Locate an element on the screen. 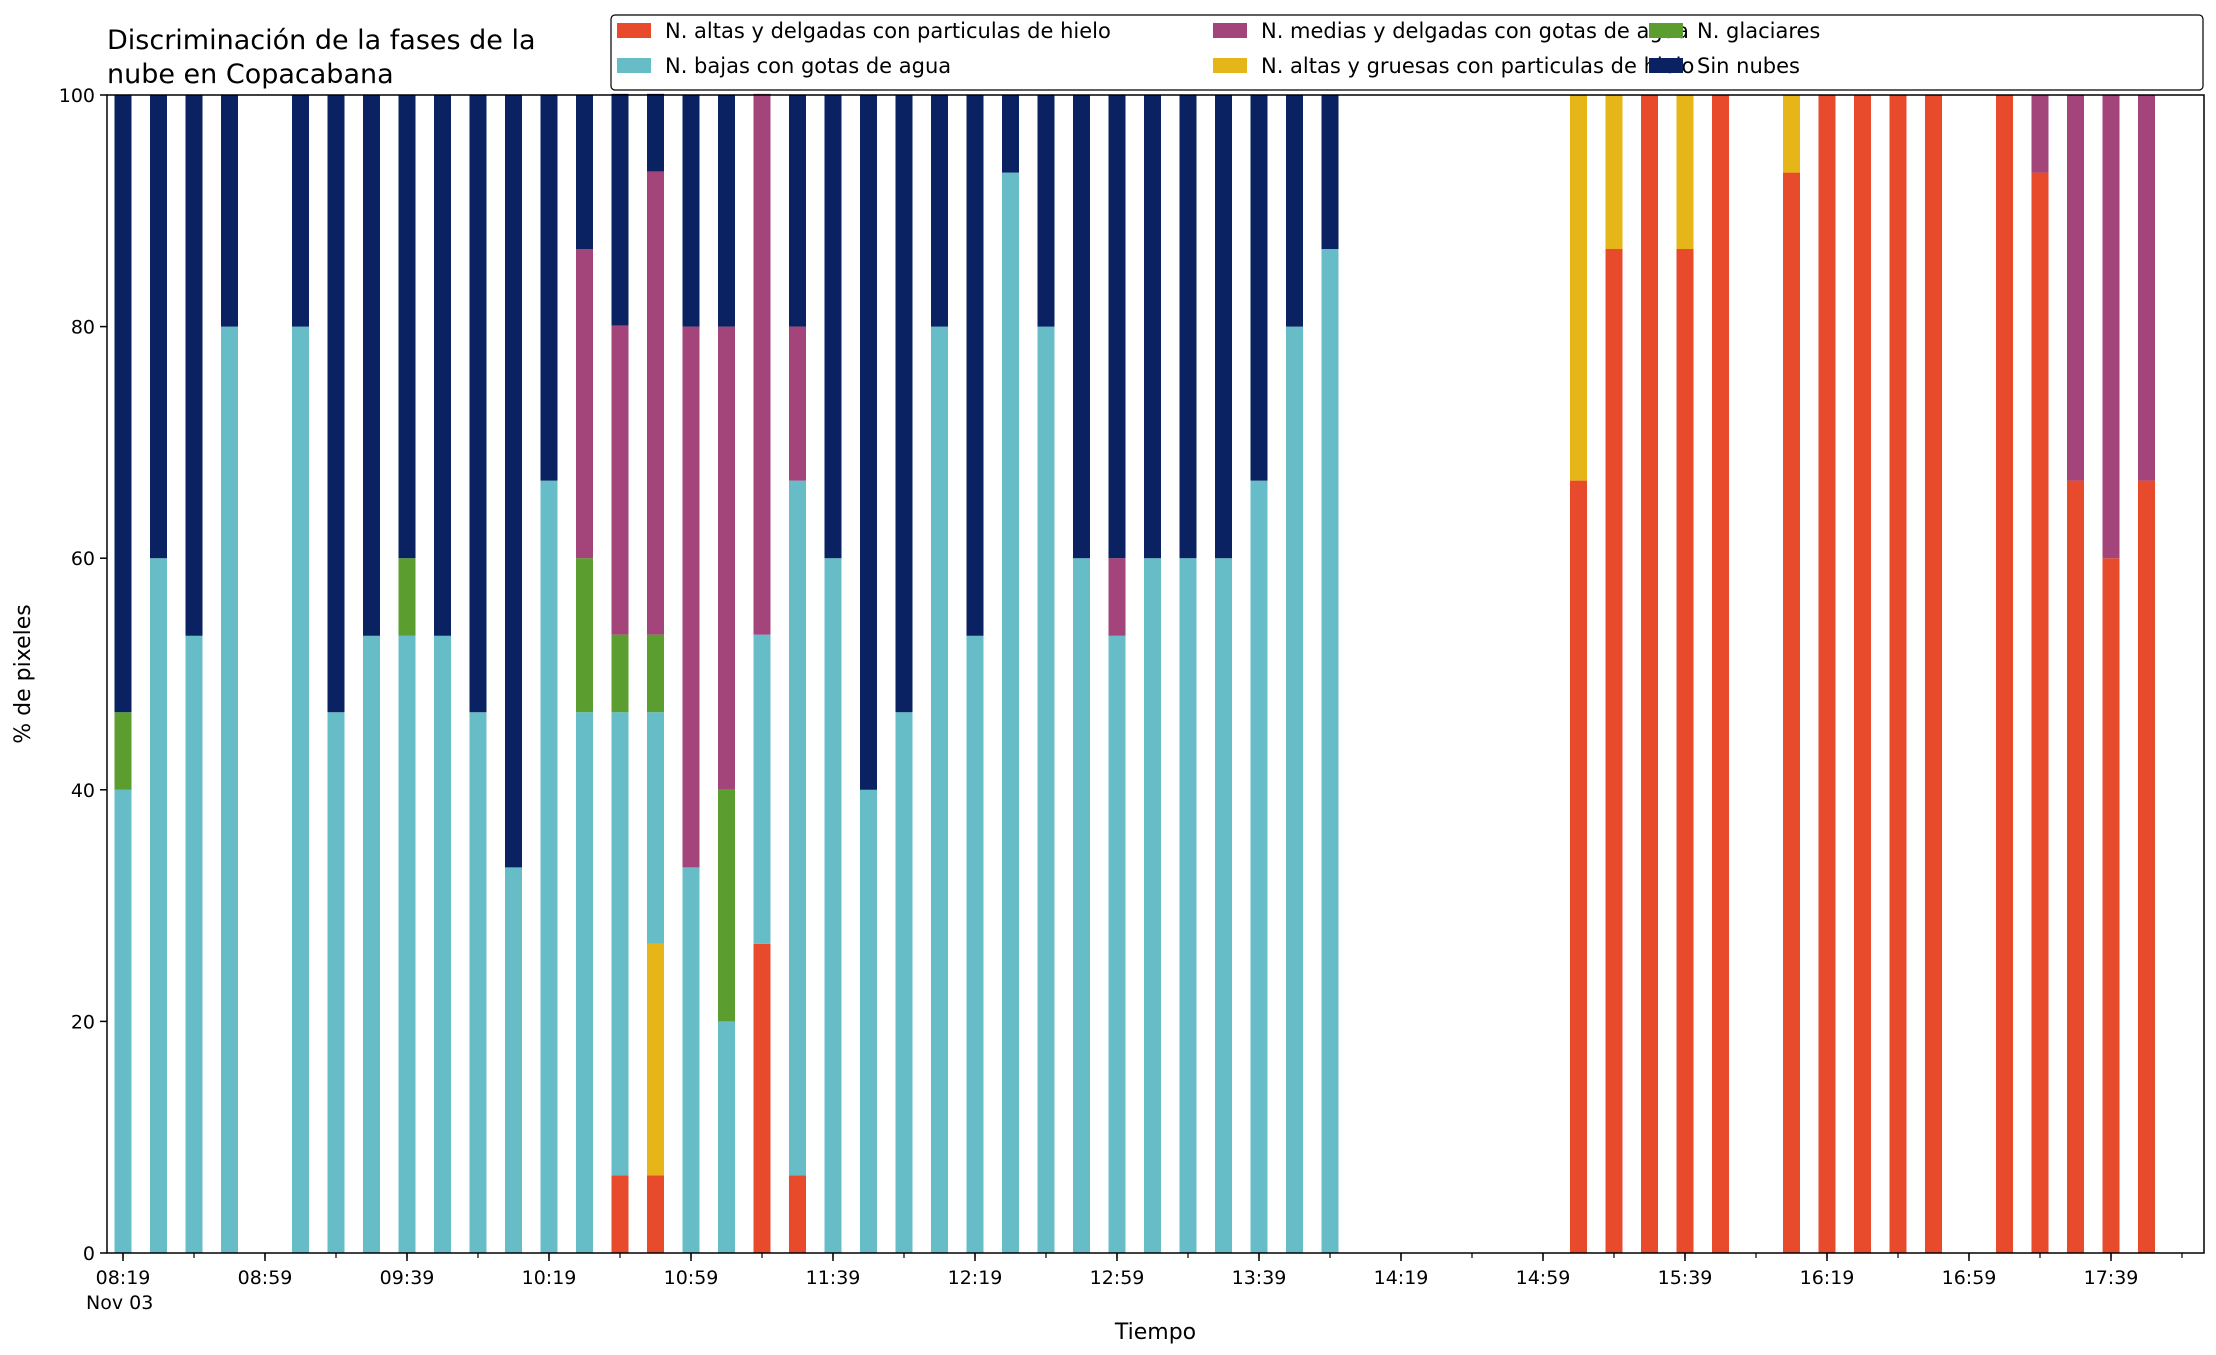 The width and height of the screenshot is (2216, 1355). legend-label: N. bajas con gotas de agua is located at coordinates (808, 66).